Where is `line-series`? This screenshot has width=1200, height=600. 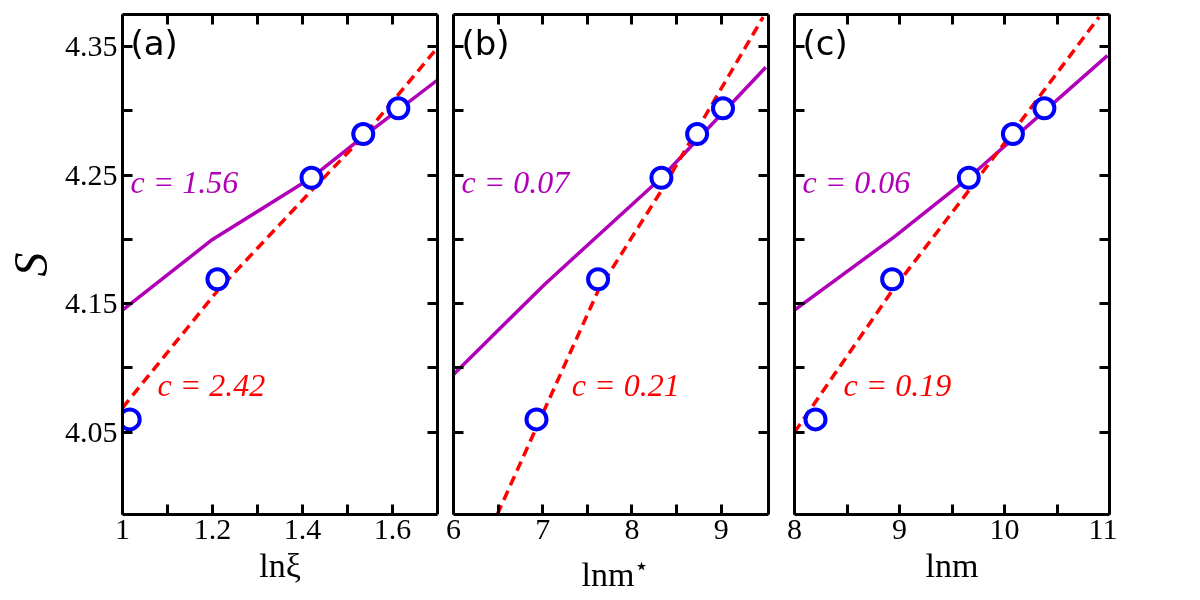
line-series is located at coordinates (280, 195).